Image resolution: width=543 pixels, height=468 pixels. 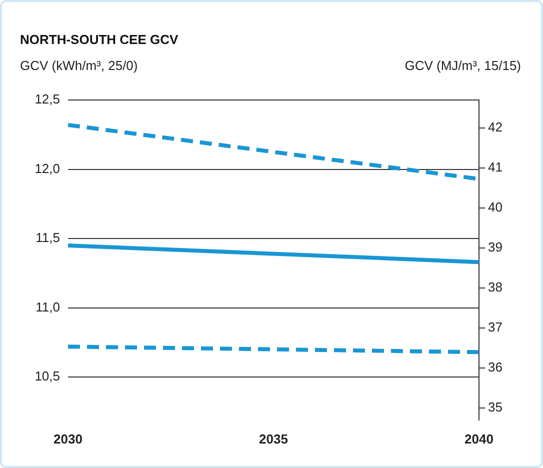 What do you see at coordinates (495, 327) in the screenshot?
I see `y2-tick-label: 37` at bounding box center [495, 327].